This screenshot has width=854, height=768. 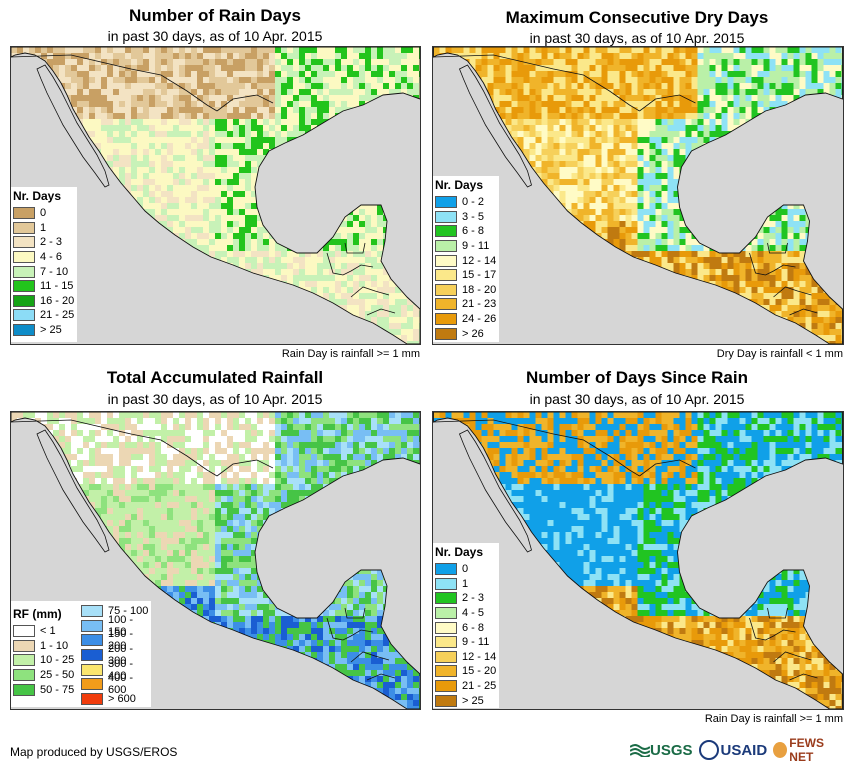 What do you see at coordinates (54, 271) in the screenshot?
I see `legend-label: 7 - 10` at bounding box center [54, 271].